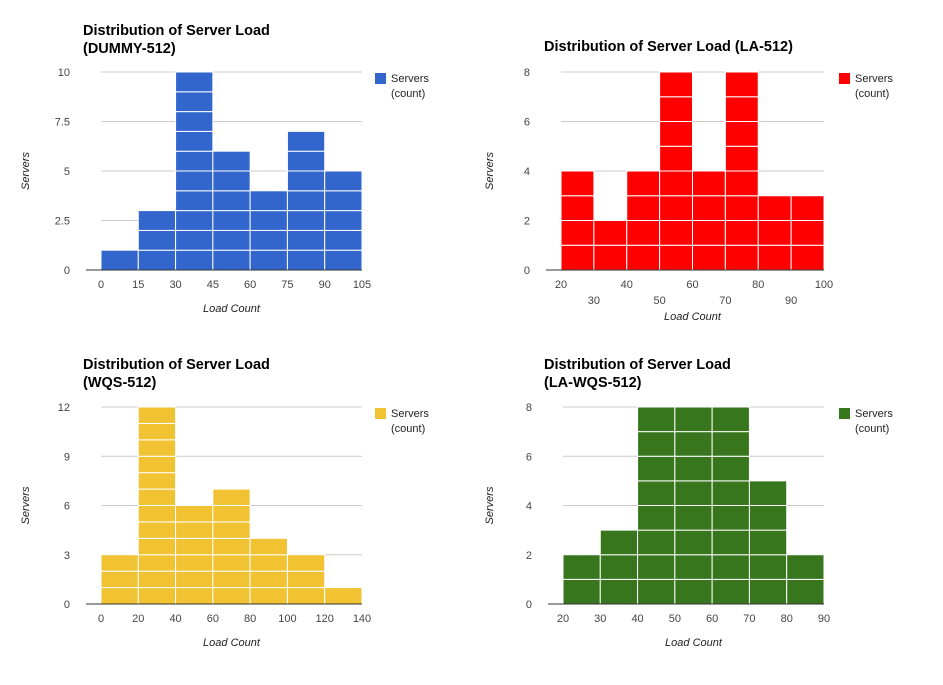  Describe the element at coordinates (138, 285) in the screenshot. I see `x-tick-label: 15` at that location.